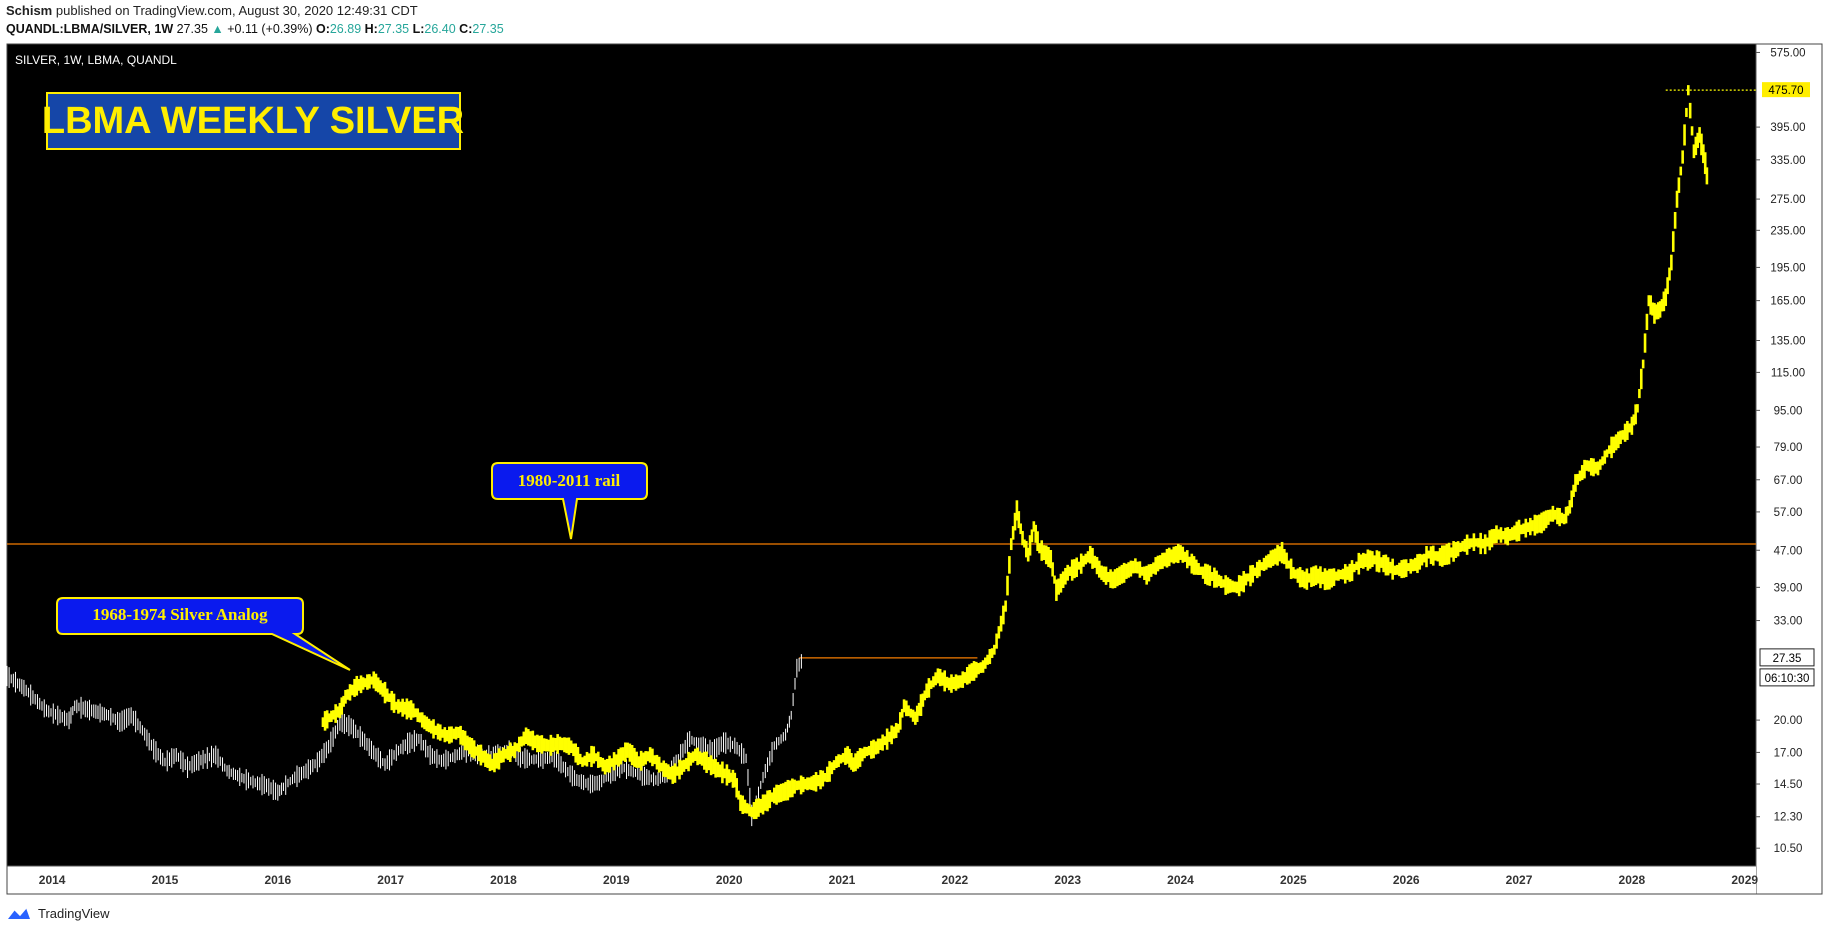 This screenshot has width=1828, height=930. What do you see at coordinates (1787, 679) in the screenshot?
I see `countdown-label: 06:10:30` at bounding box center [1787, 679].